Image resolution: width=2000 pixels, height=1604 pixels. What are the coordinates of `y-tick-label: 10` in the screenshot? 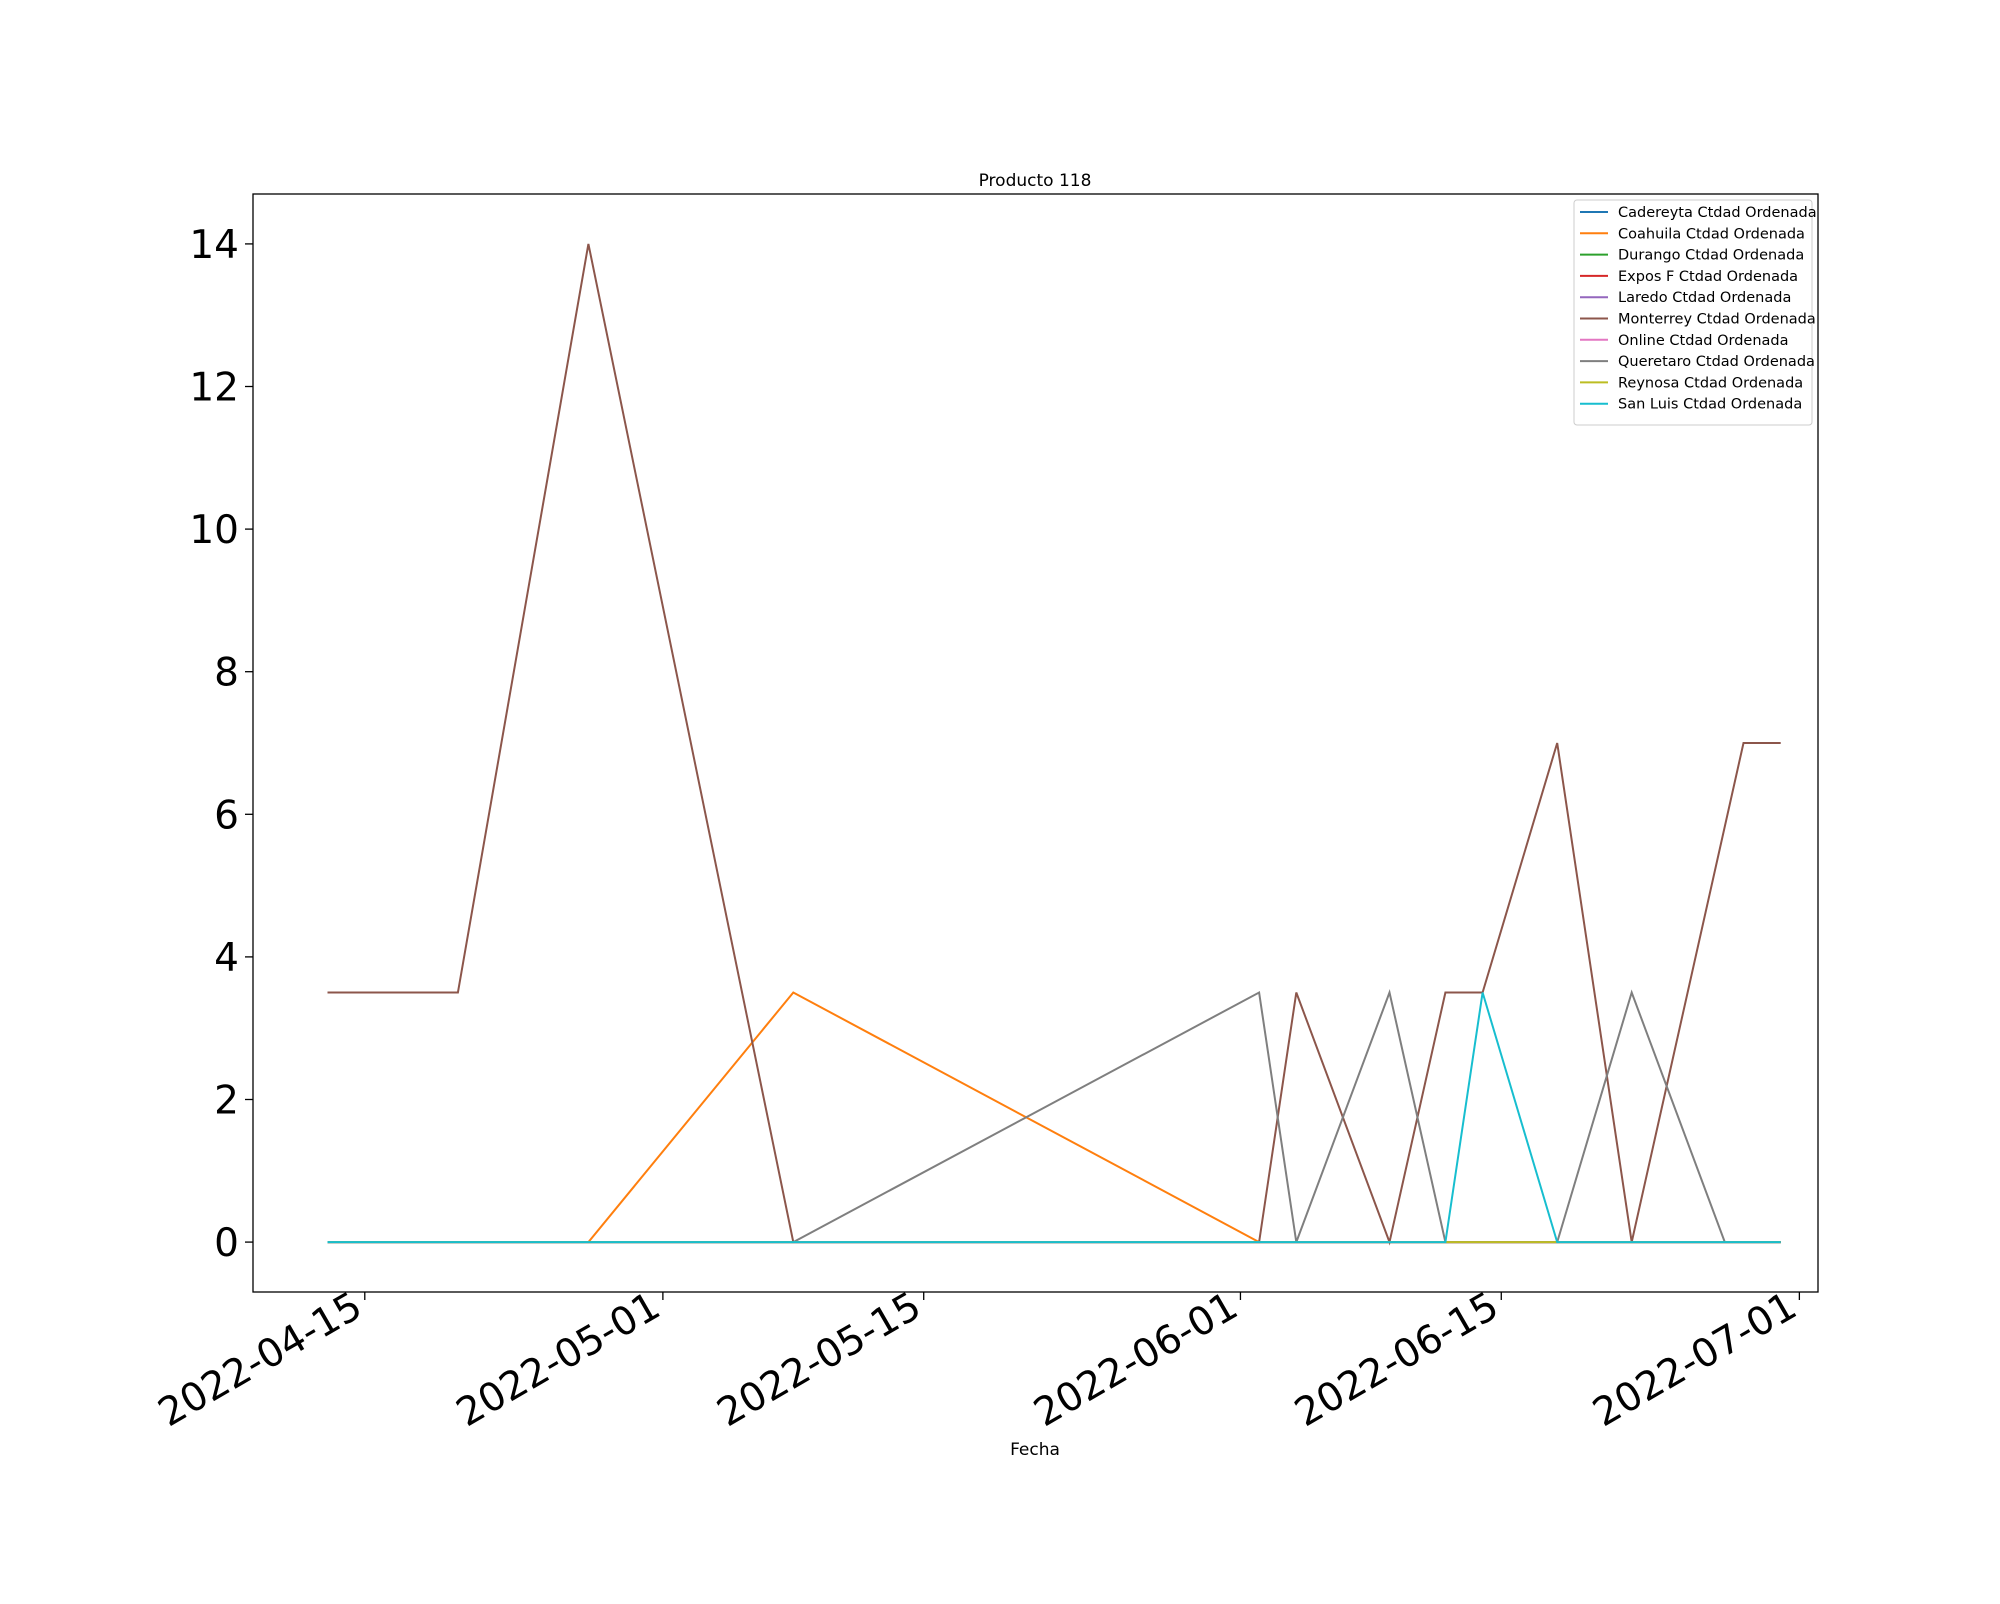 It's located at (214, 530).